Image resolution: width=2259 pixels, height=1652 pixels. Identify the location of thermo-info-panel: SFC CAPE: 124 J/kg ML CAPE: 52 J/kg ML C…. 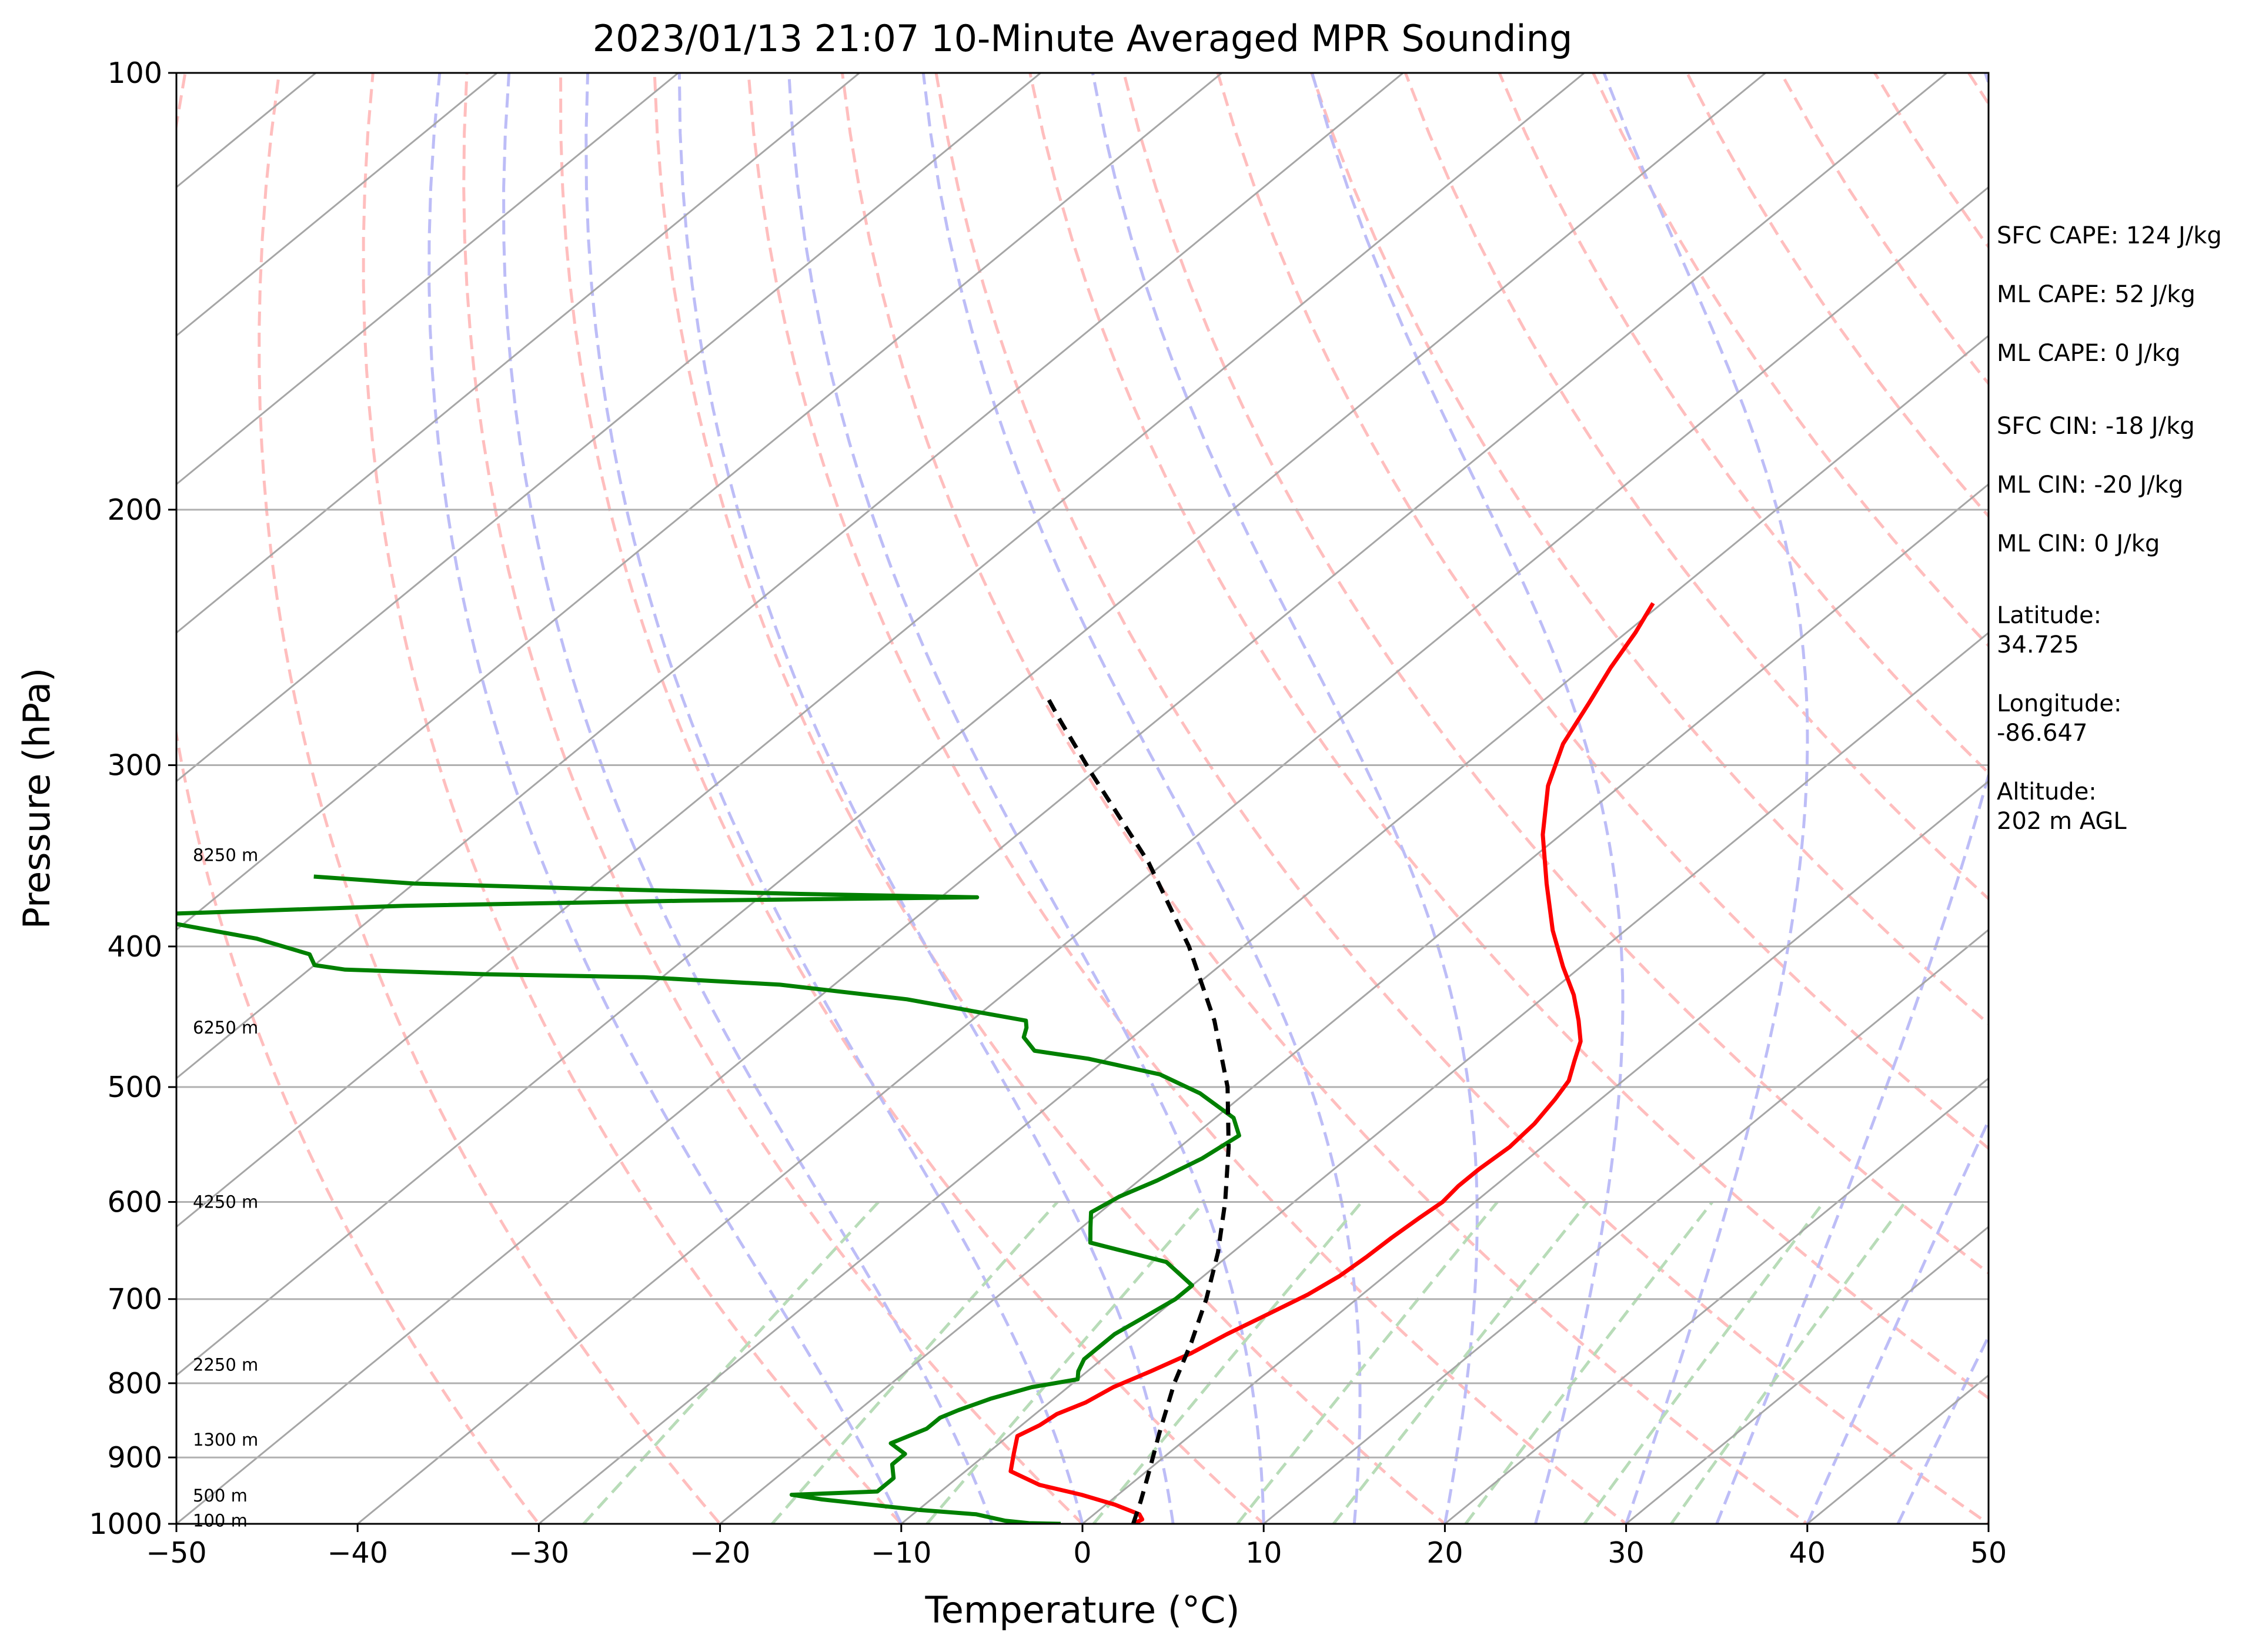
(2109, 528).